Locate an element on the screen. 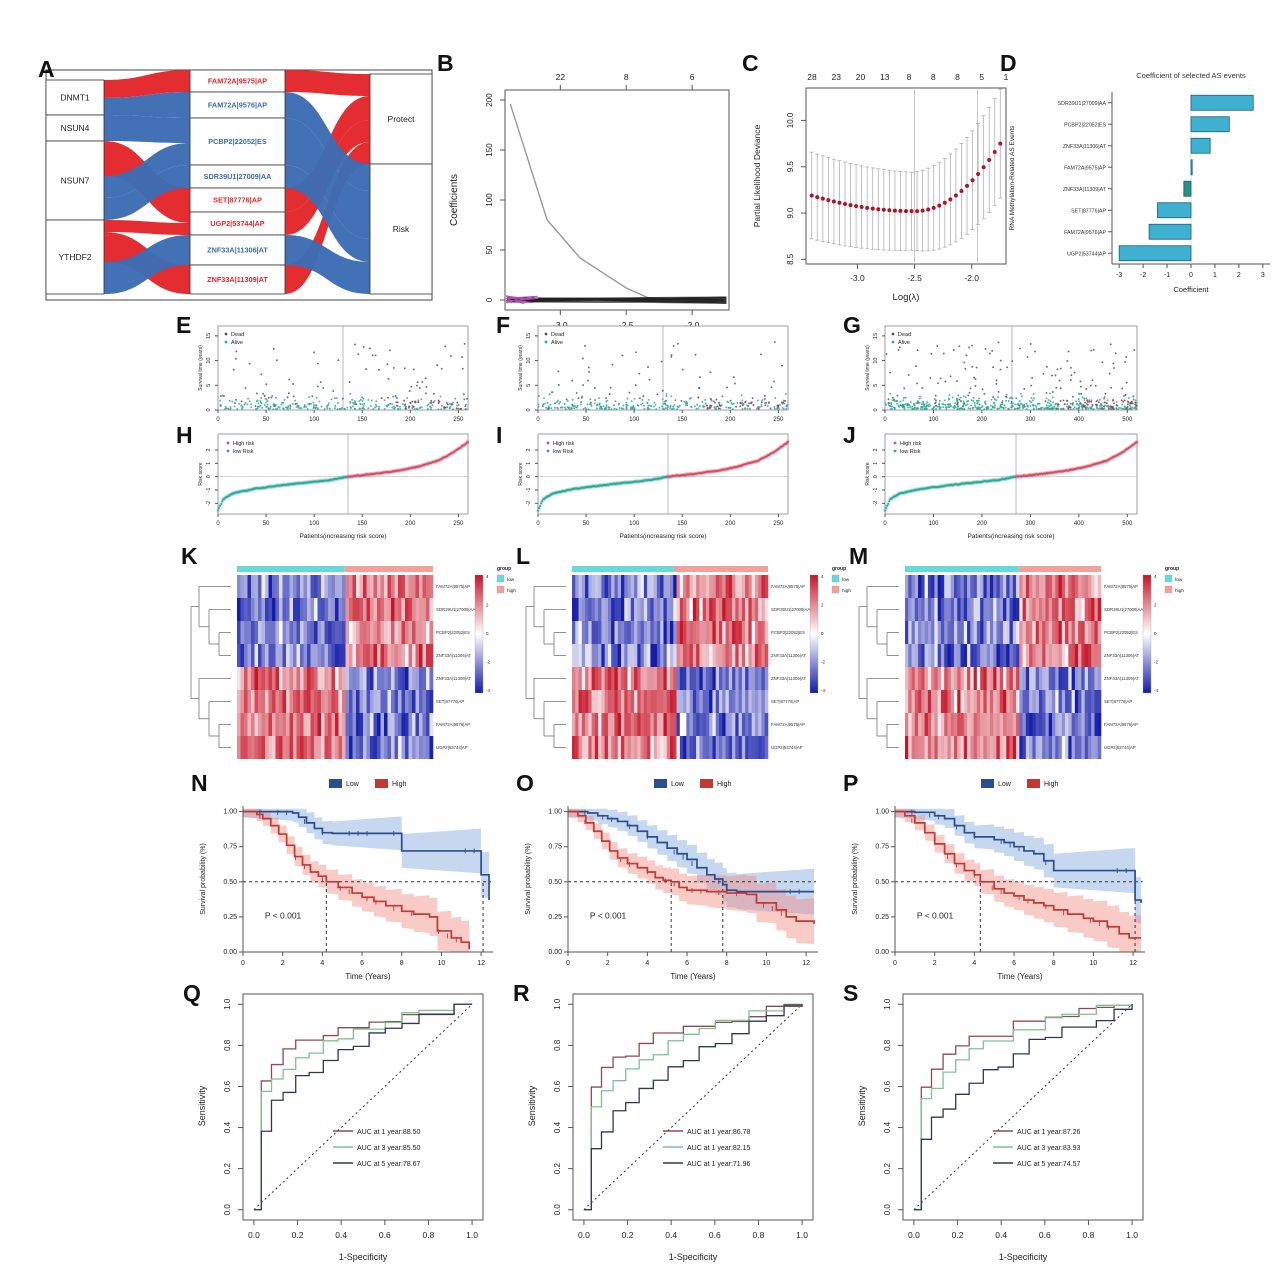  svg-text: 23 is located at coordinates (837, 77).